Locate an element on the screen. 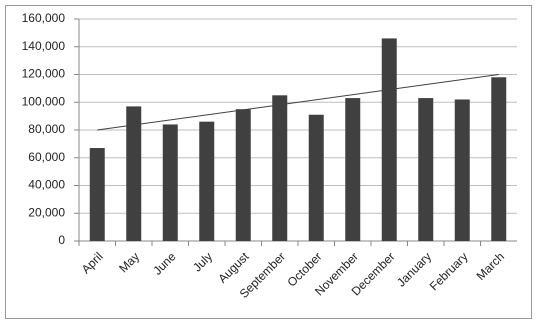  y-tick-label: 80,000 is located at coordinates (46, 129).